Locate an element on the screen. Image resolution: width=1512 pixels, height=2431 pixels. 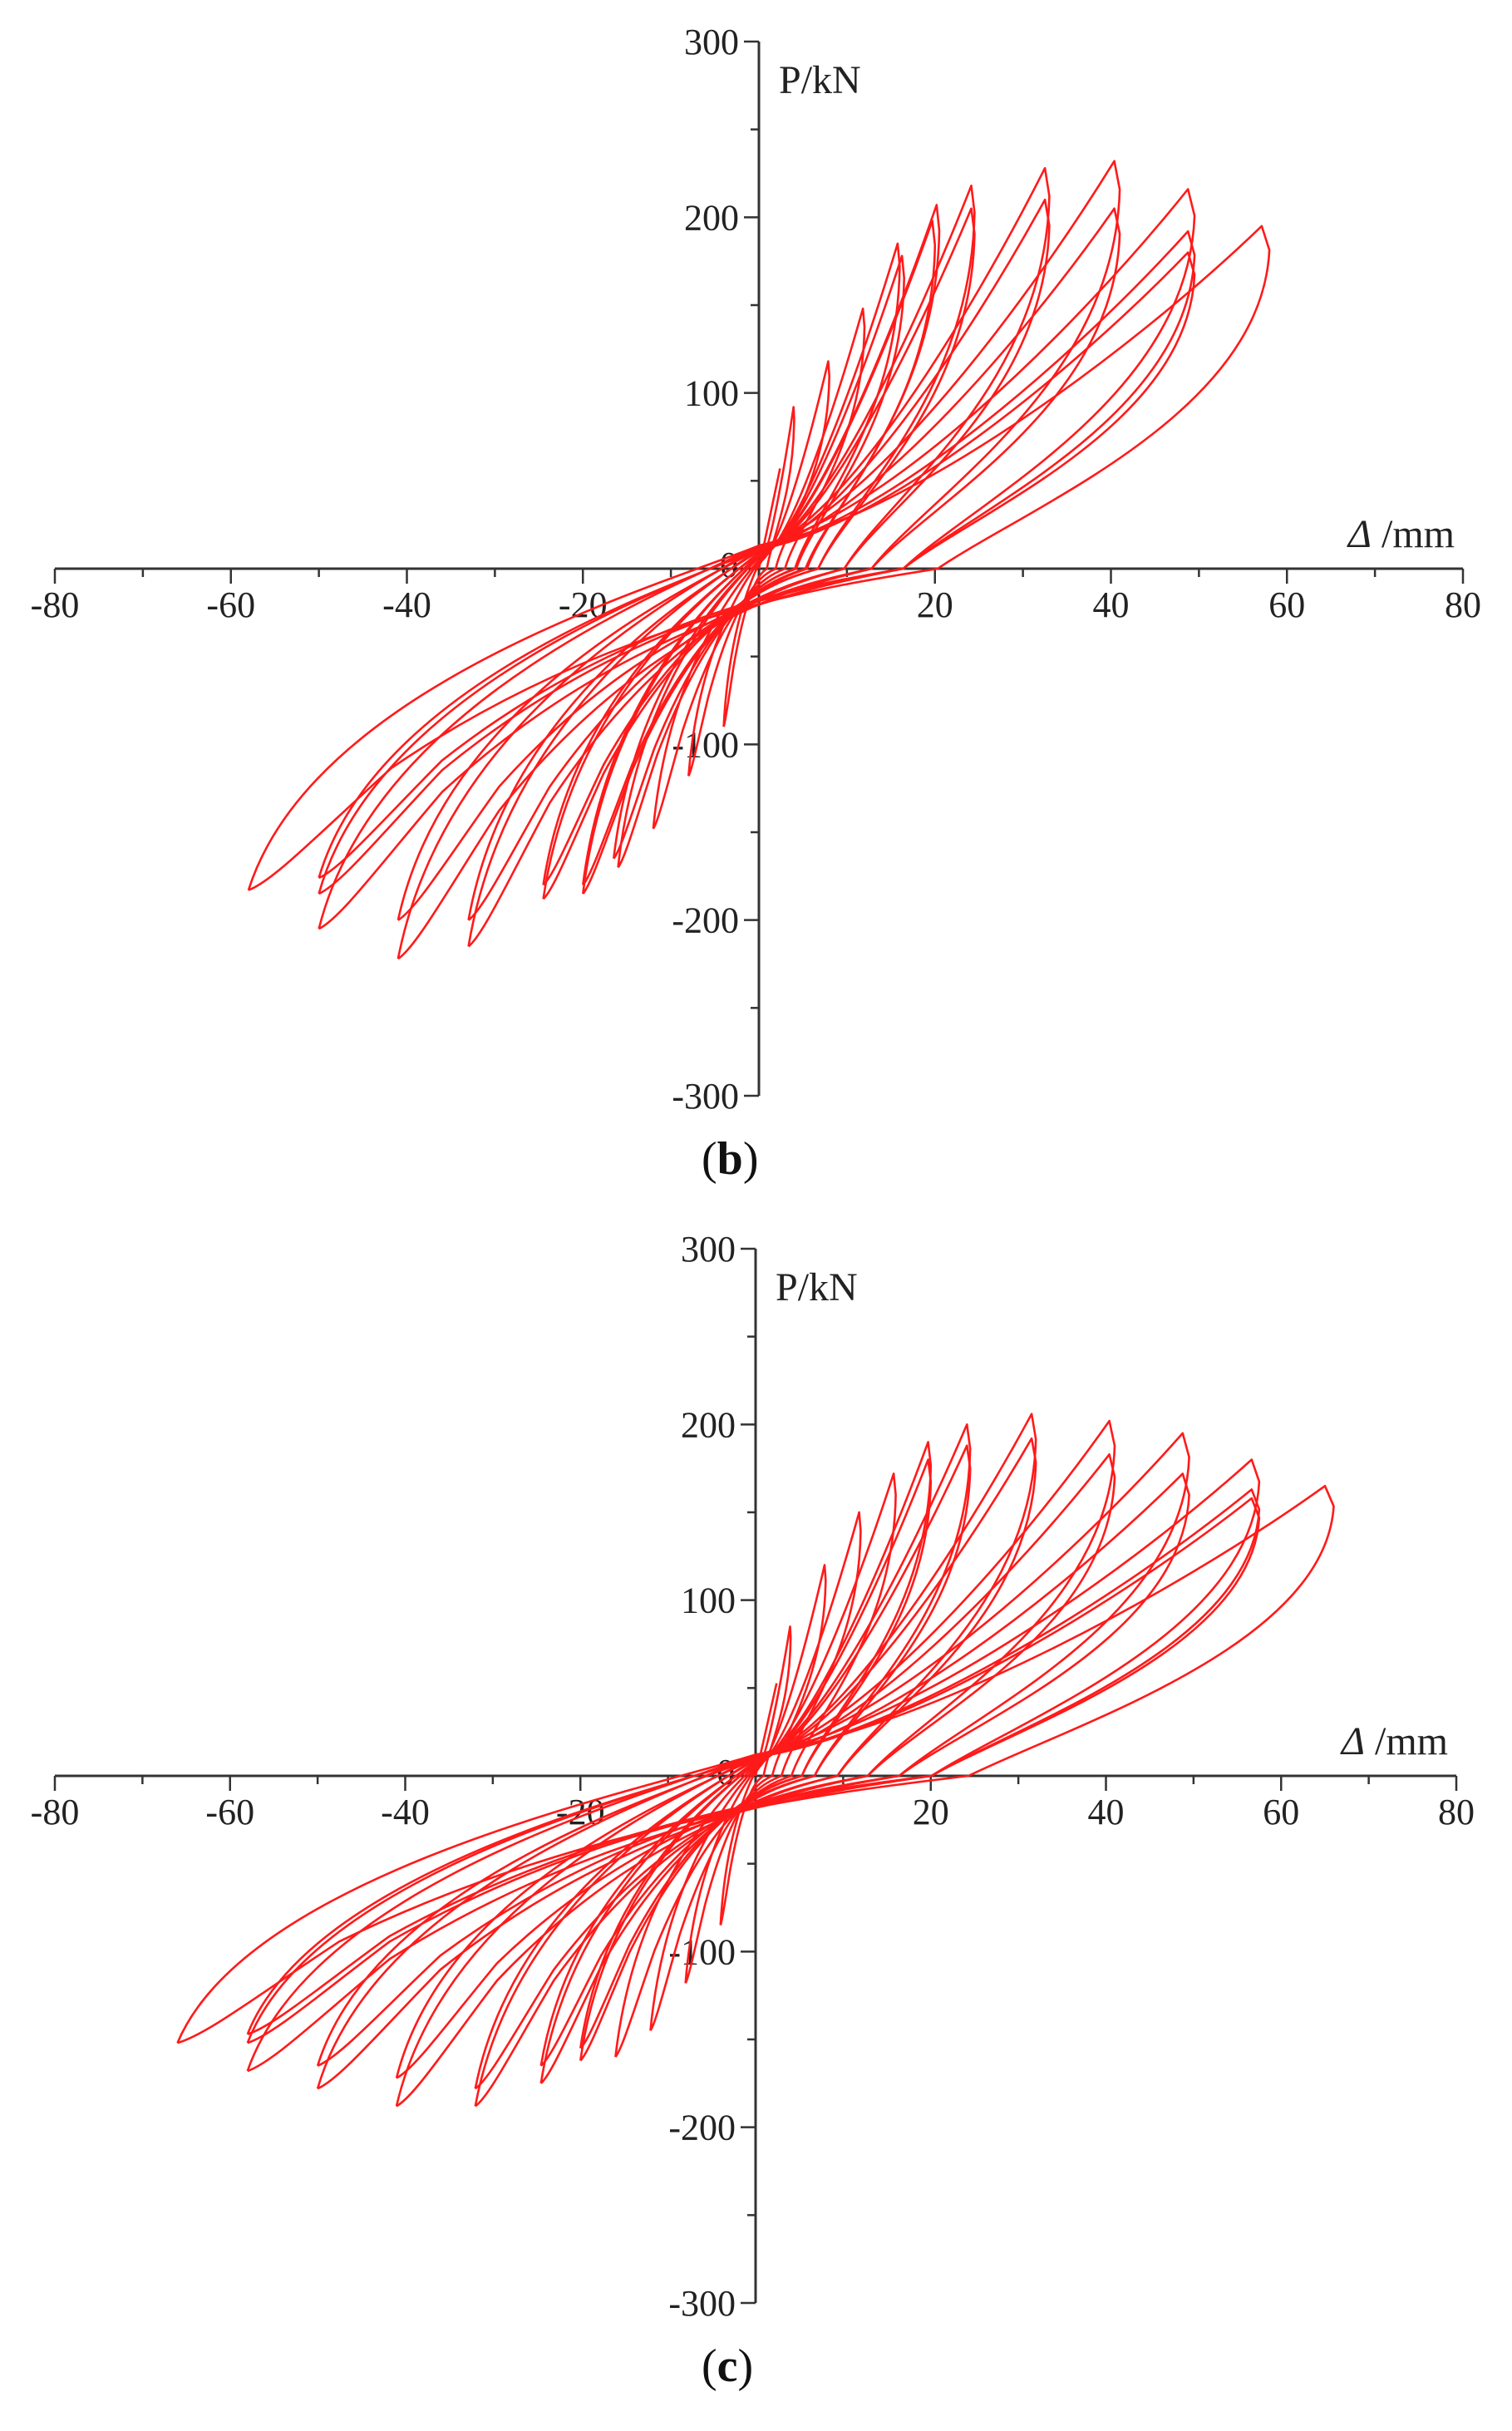
panel-label-b-letter: b is located at coordinates (730, 1159).